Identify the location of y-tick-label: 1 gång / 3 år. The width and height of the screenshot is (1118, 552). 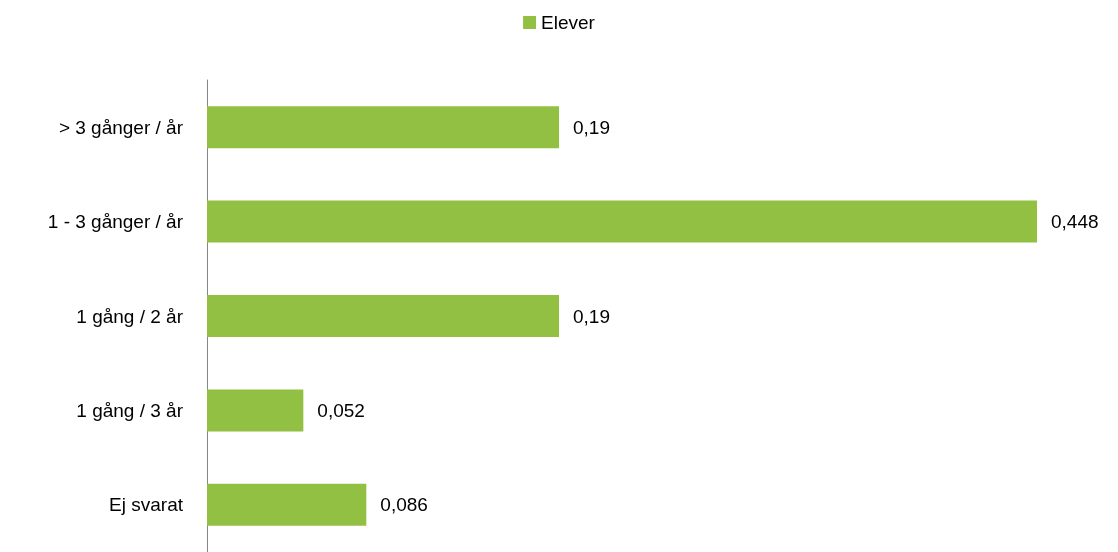
(130, 410).